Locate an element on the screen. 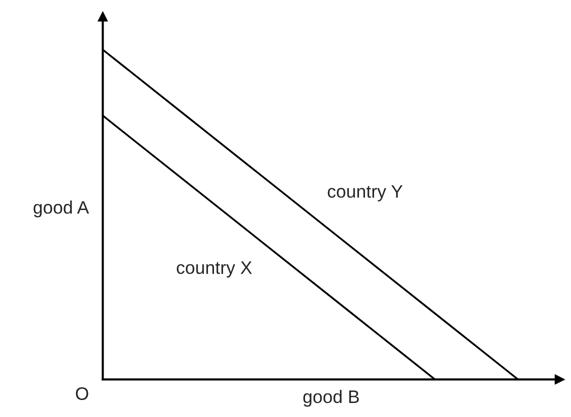 The width and height of the screenshot is (571, 417). x-axis-title: good B is located at coordinates (331, 398).